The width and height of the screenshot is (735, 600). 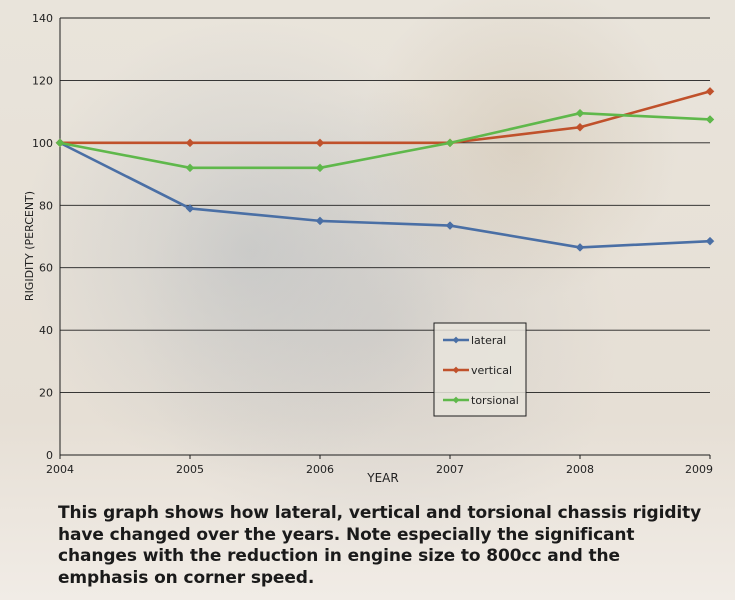 I want to click on legend-marker-lateral, so click(x=456, y=340).